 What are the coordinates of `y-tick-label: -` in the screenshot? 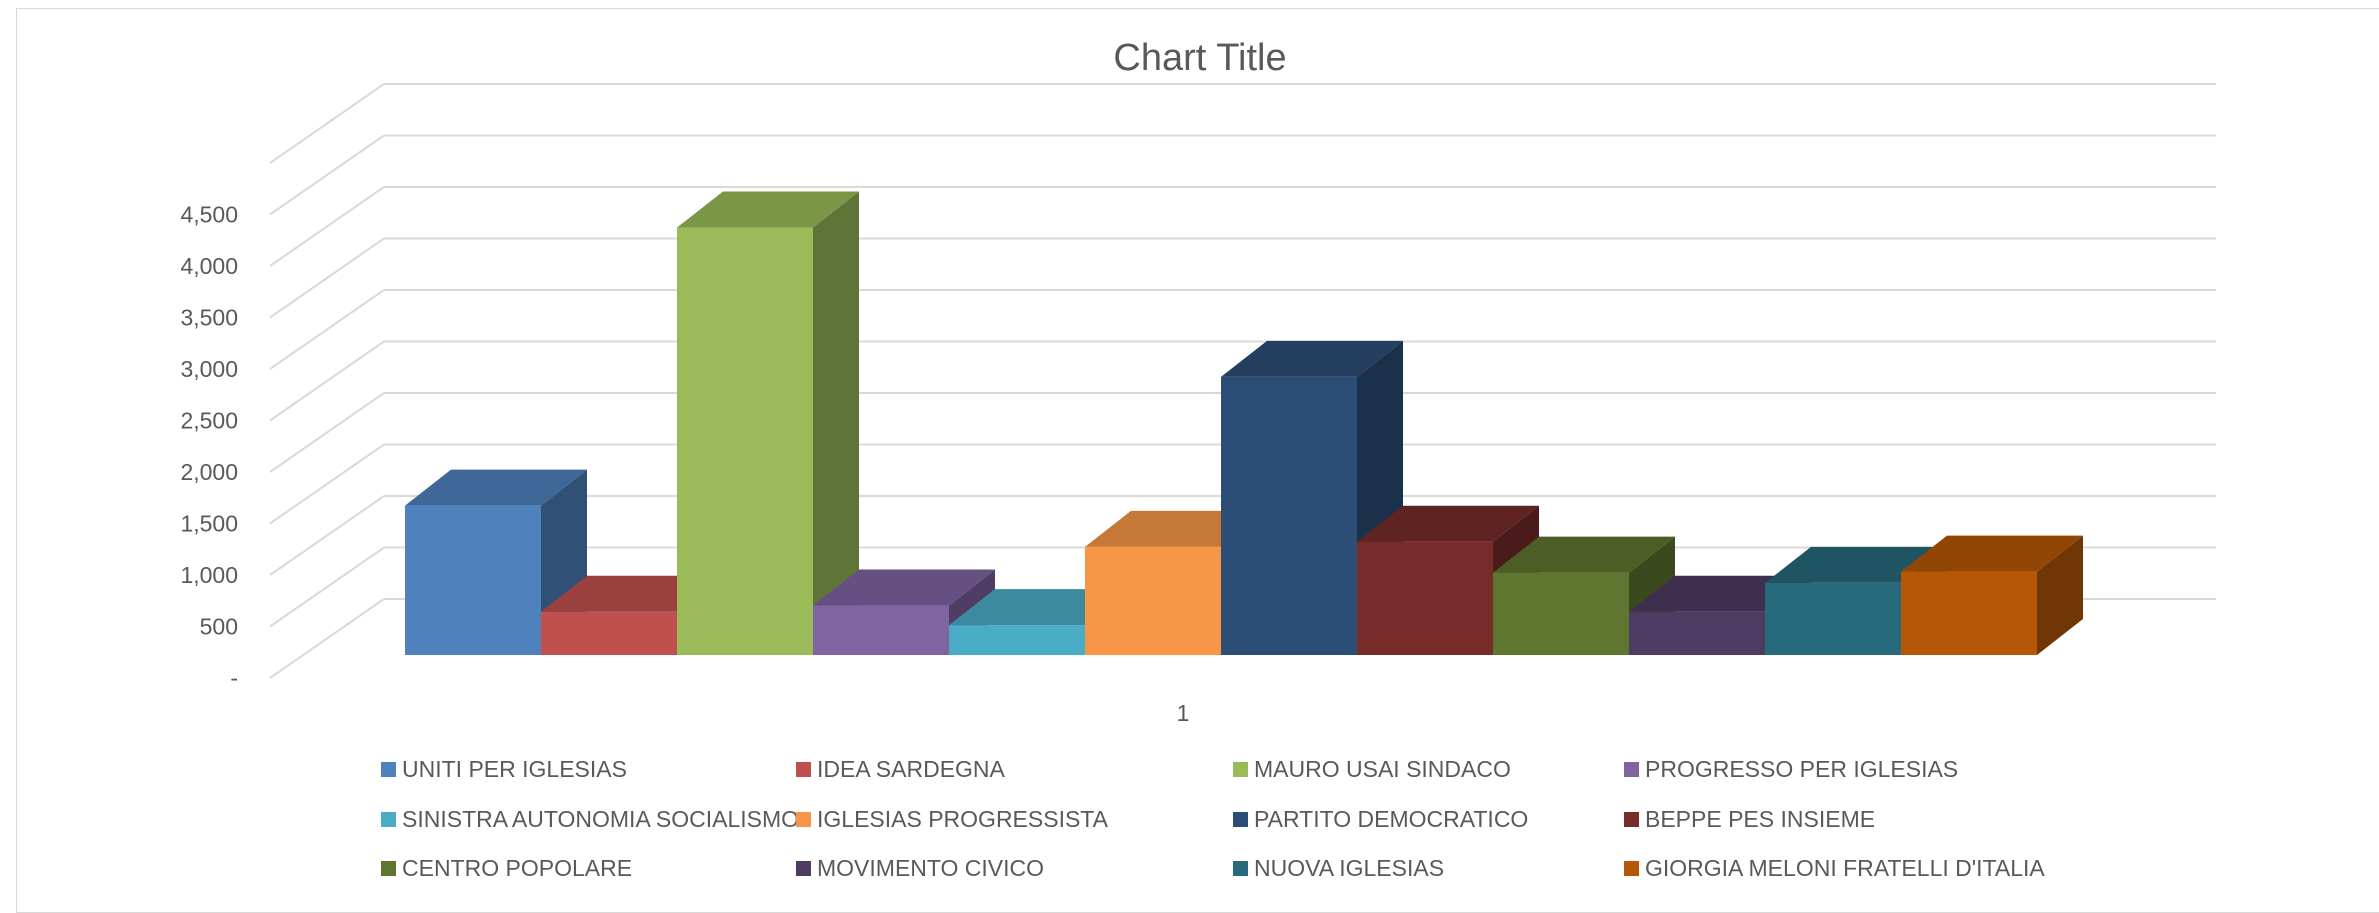 It's located at (234, 678).